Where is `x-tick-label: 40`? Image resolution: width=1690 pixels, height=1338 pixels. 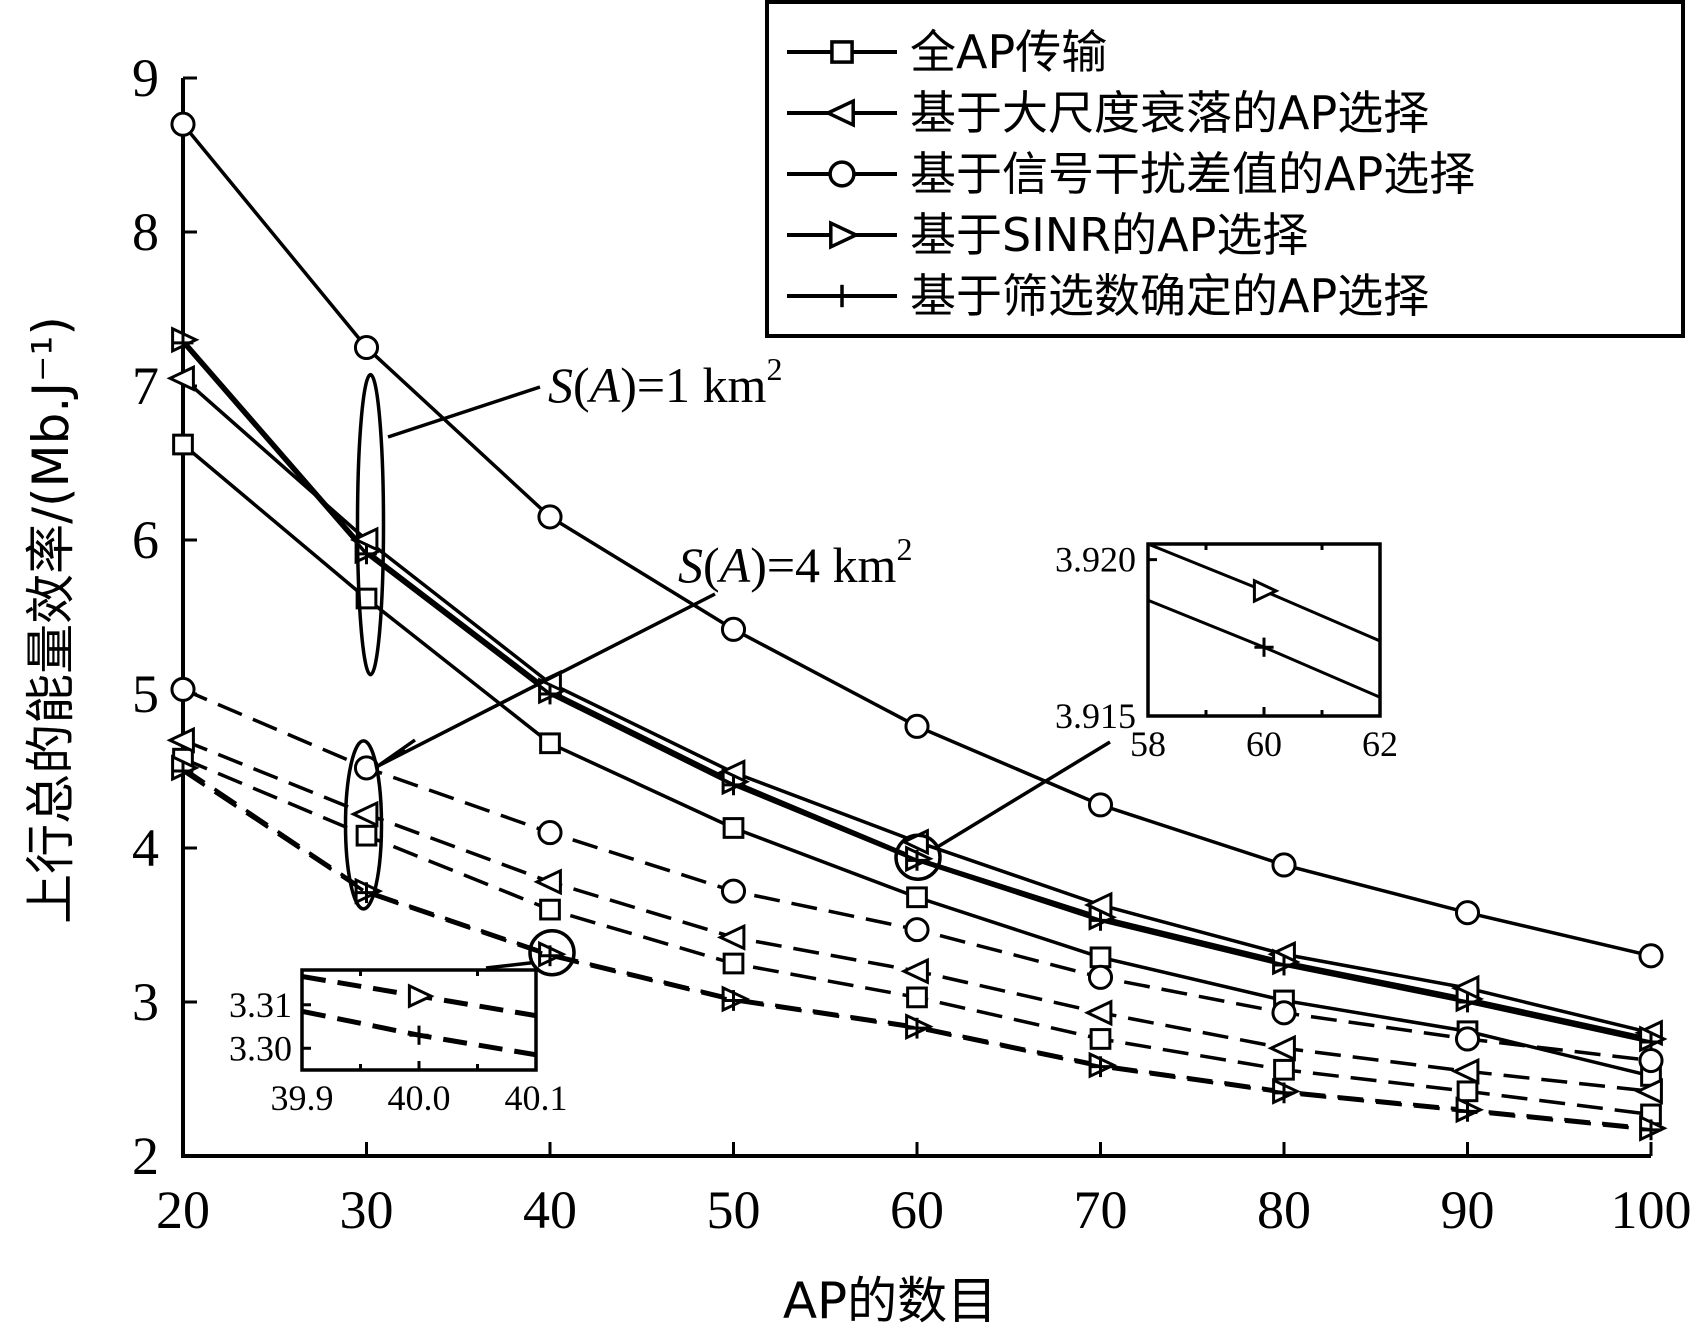
x-tick-label: 40 is located at coordinates (550, 1210).